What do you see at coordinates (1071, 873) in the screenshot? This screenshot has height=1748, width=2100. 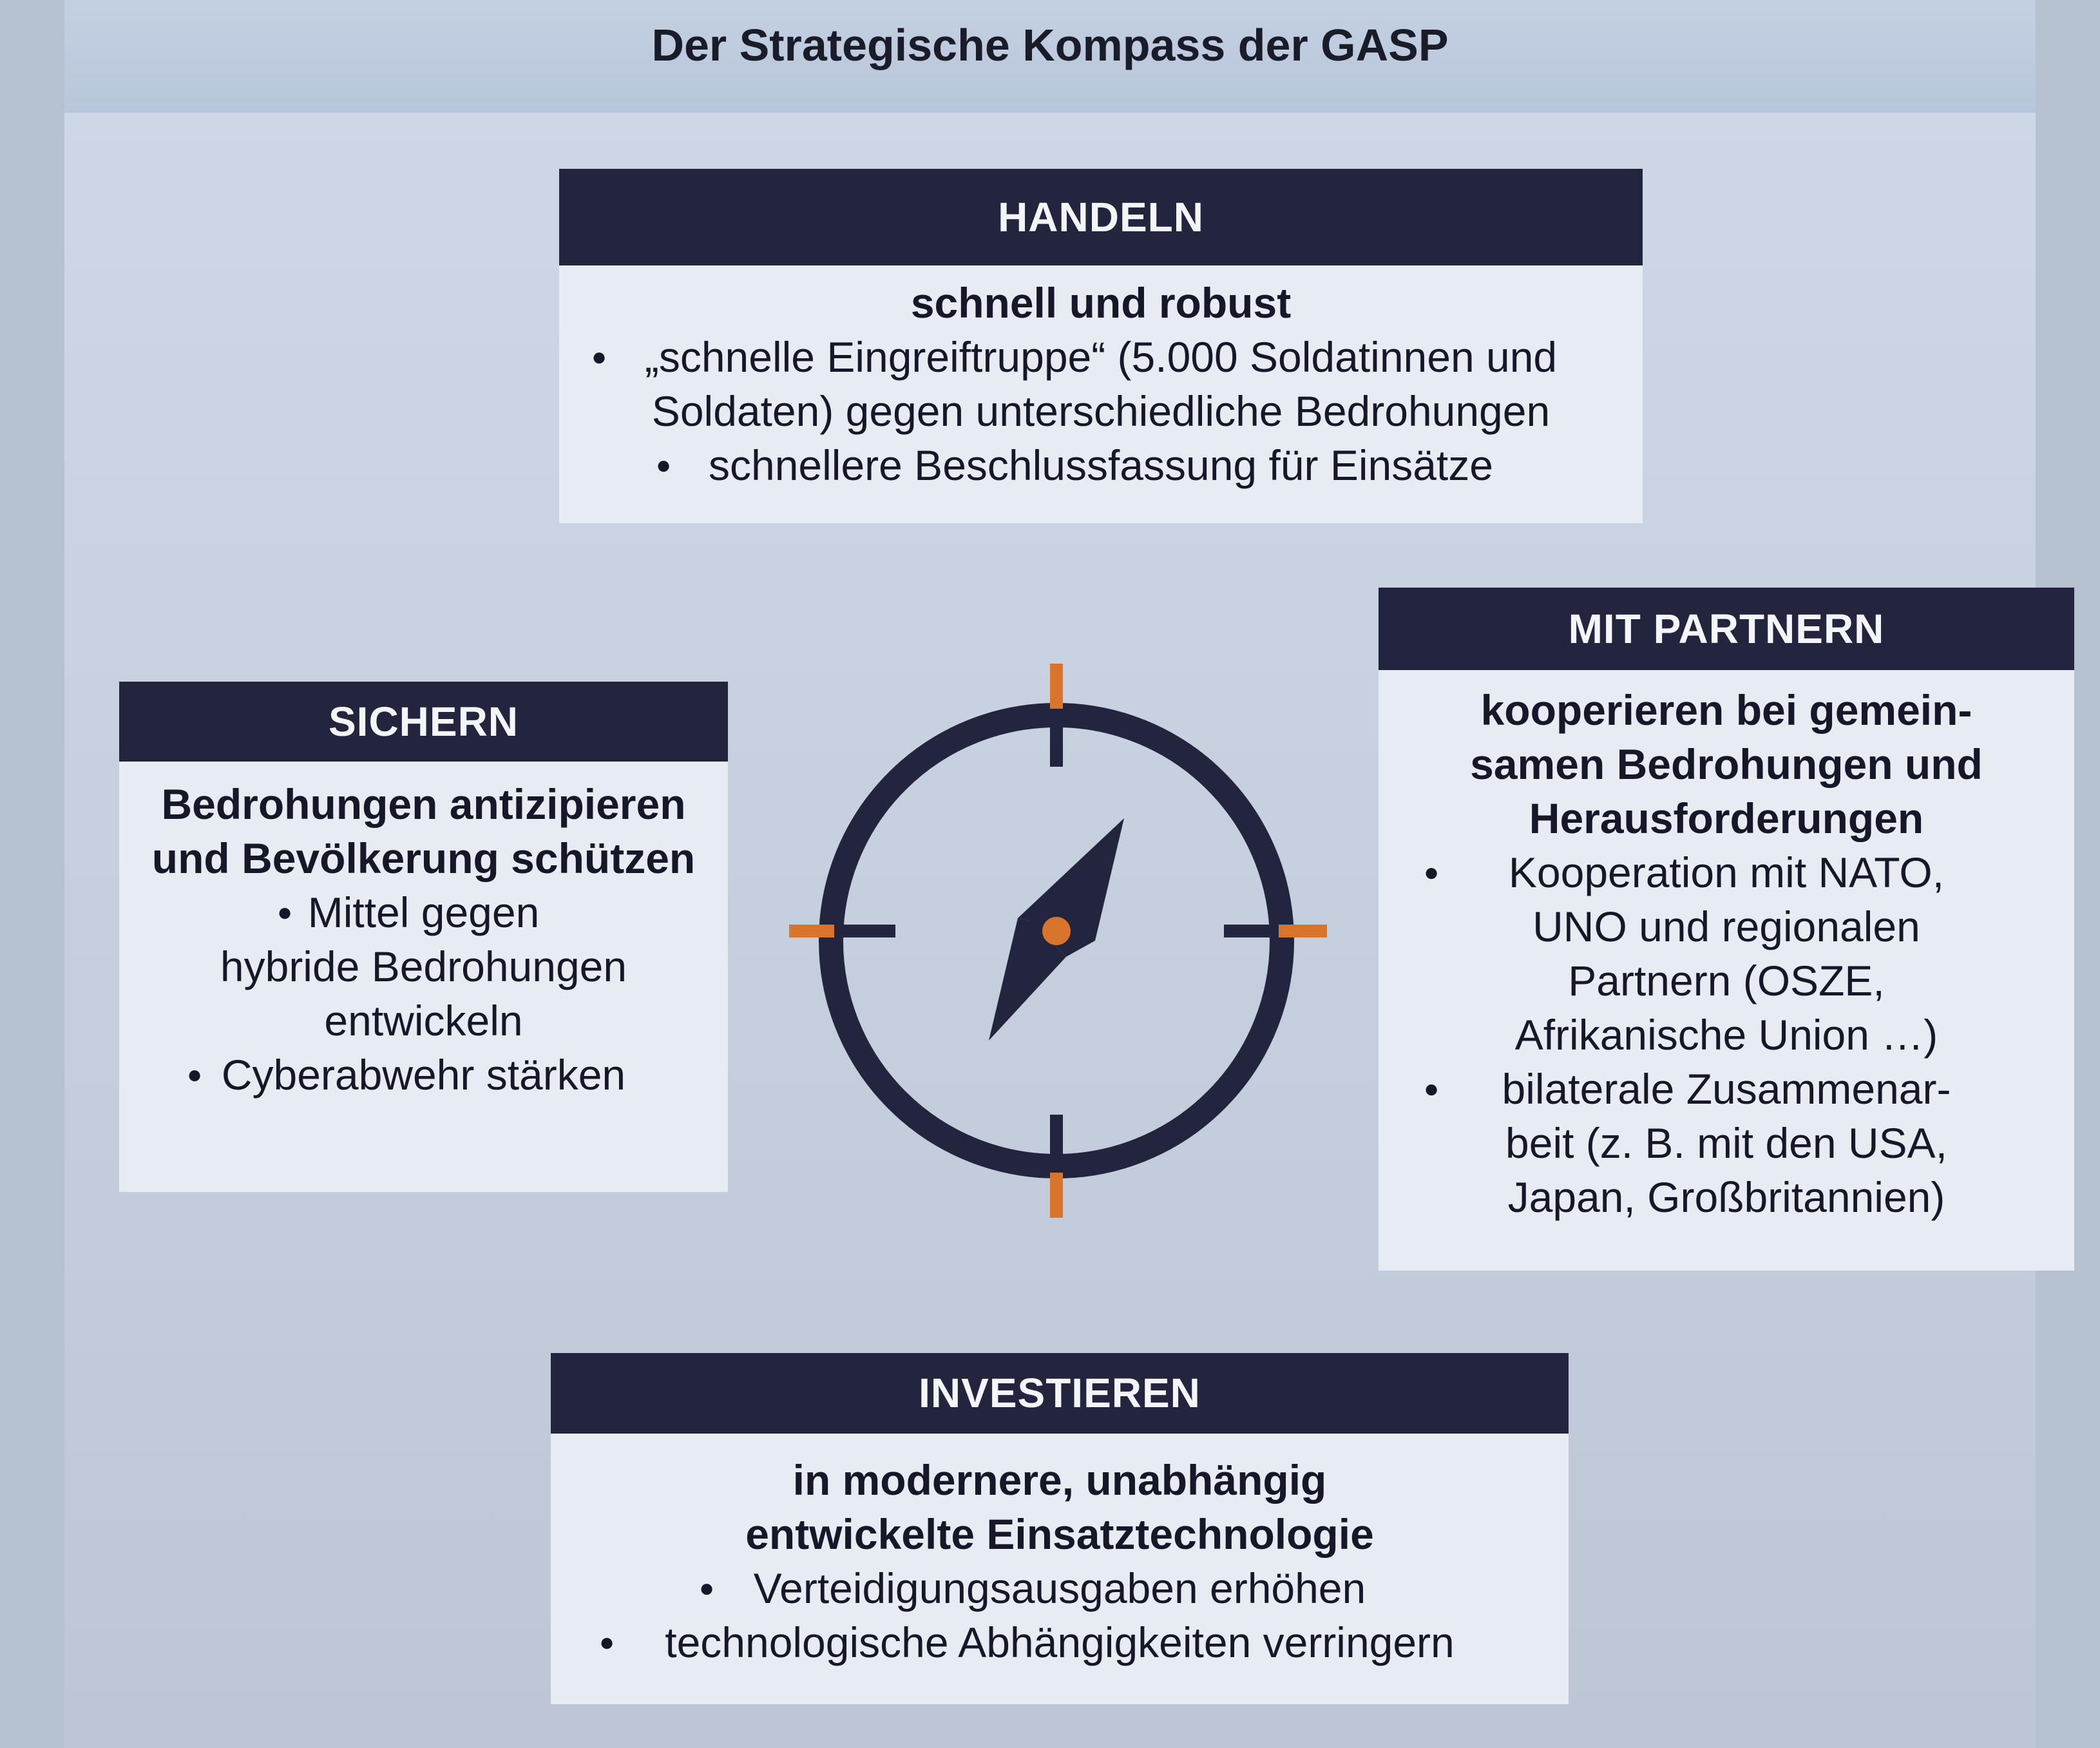 I see `compass-needle-north` at bounding box center [1071, 873].